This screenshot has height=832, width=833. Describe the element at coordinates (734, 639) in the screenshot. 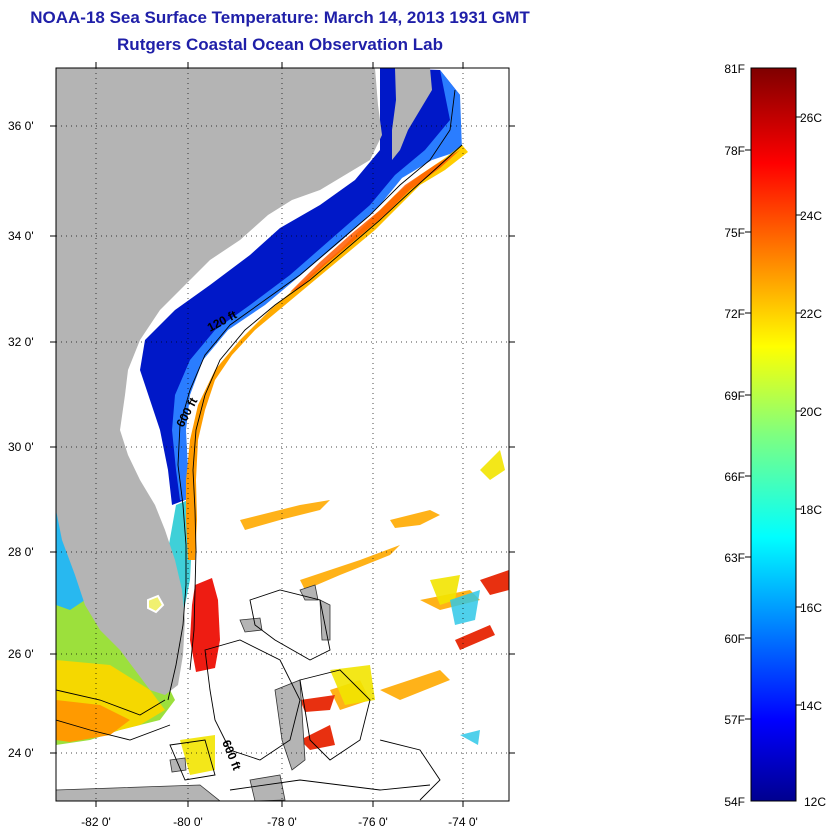

I see `cb-label-60f: 60F` at that location.